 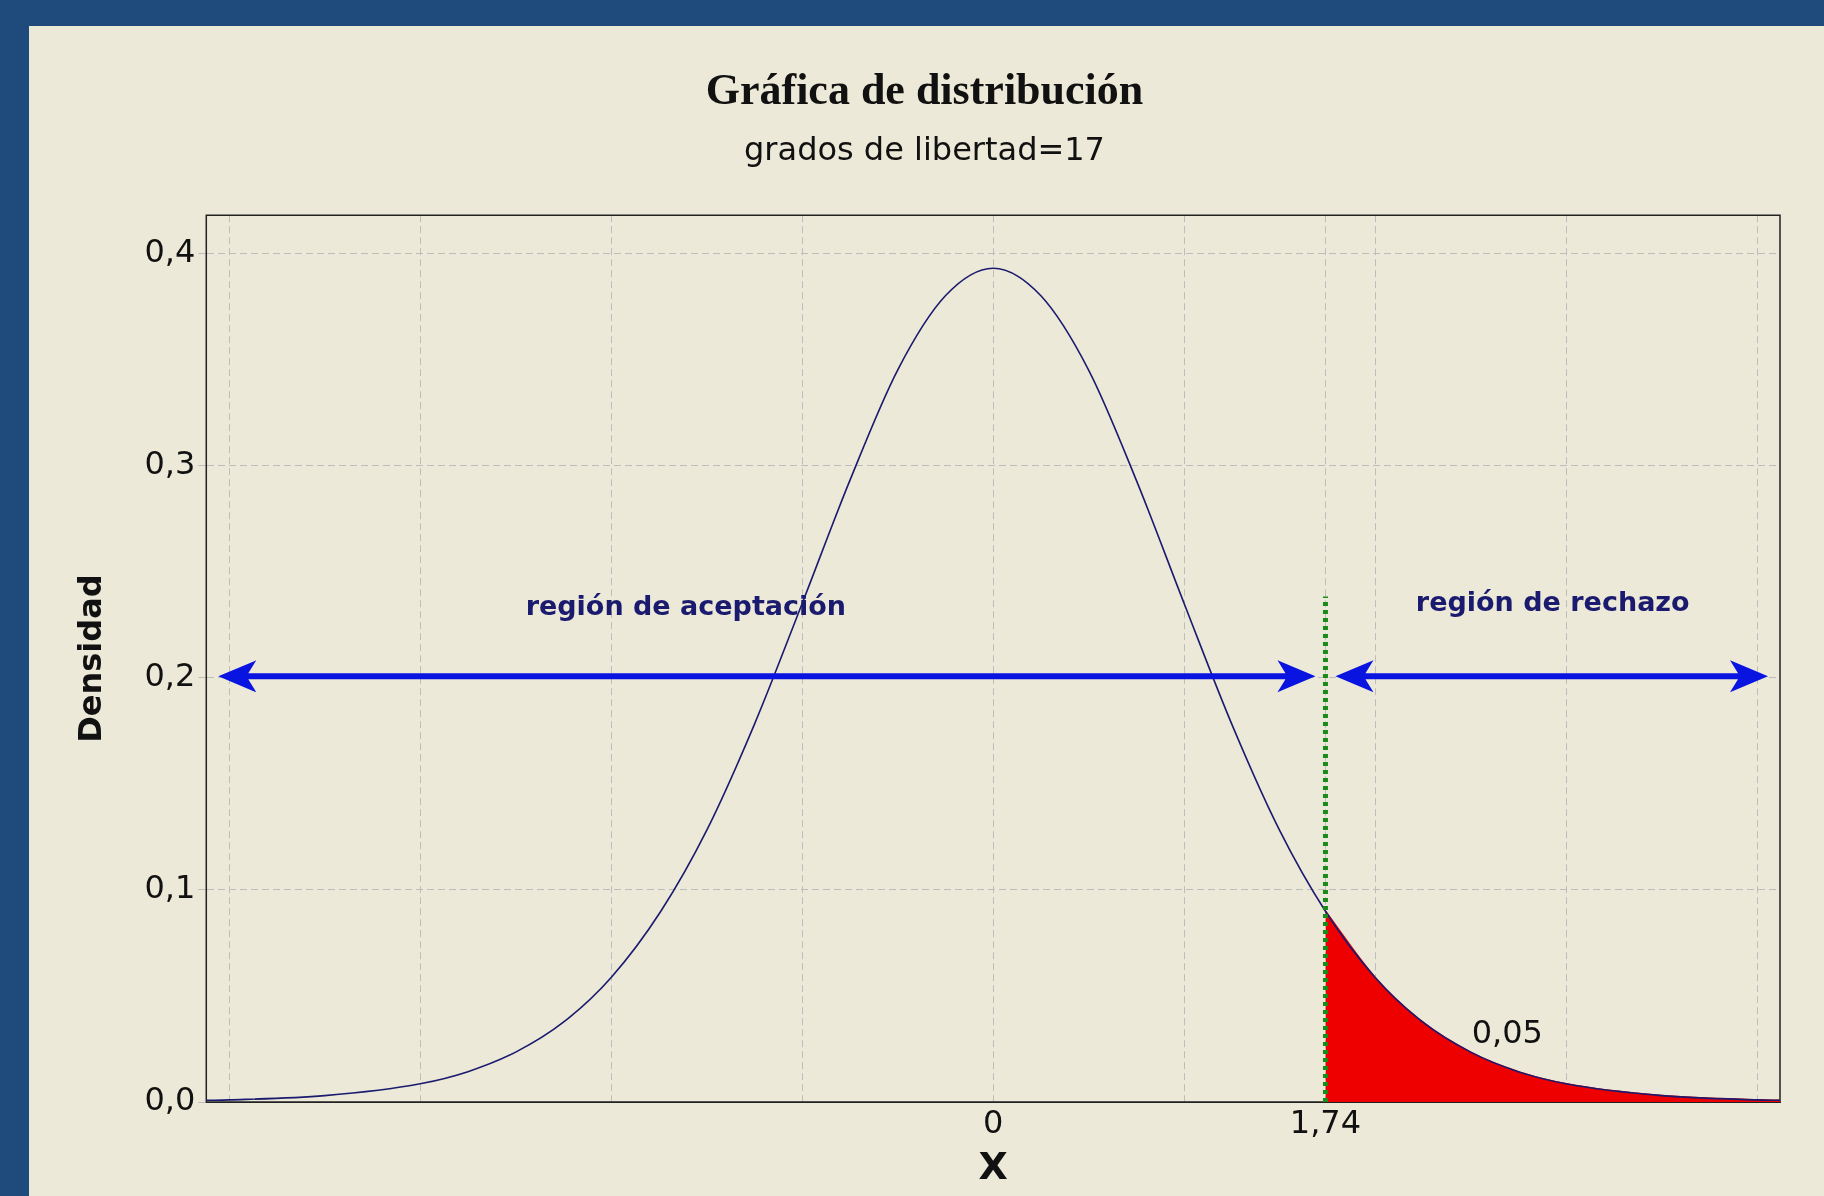 What do you see at coordinates (993, 1121) in the screenshot?
I see `x-tick-label: 0` at bounding box center [993, 1121].